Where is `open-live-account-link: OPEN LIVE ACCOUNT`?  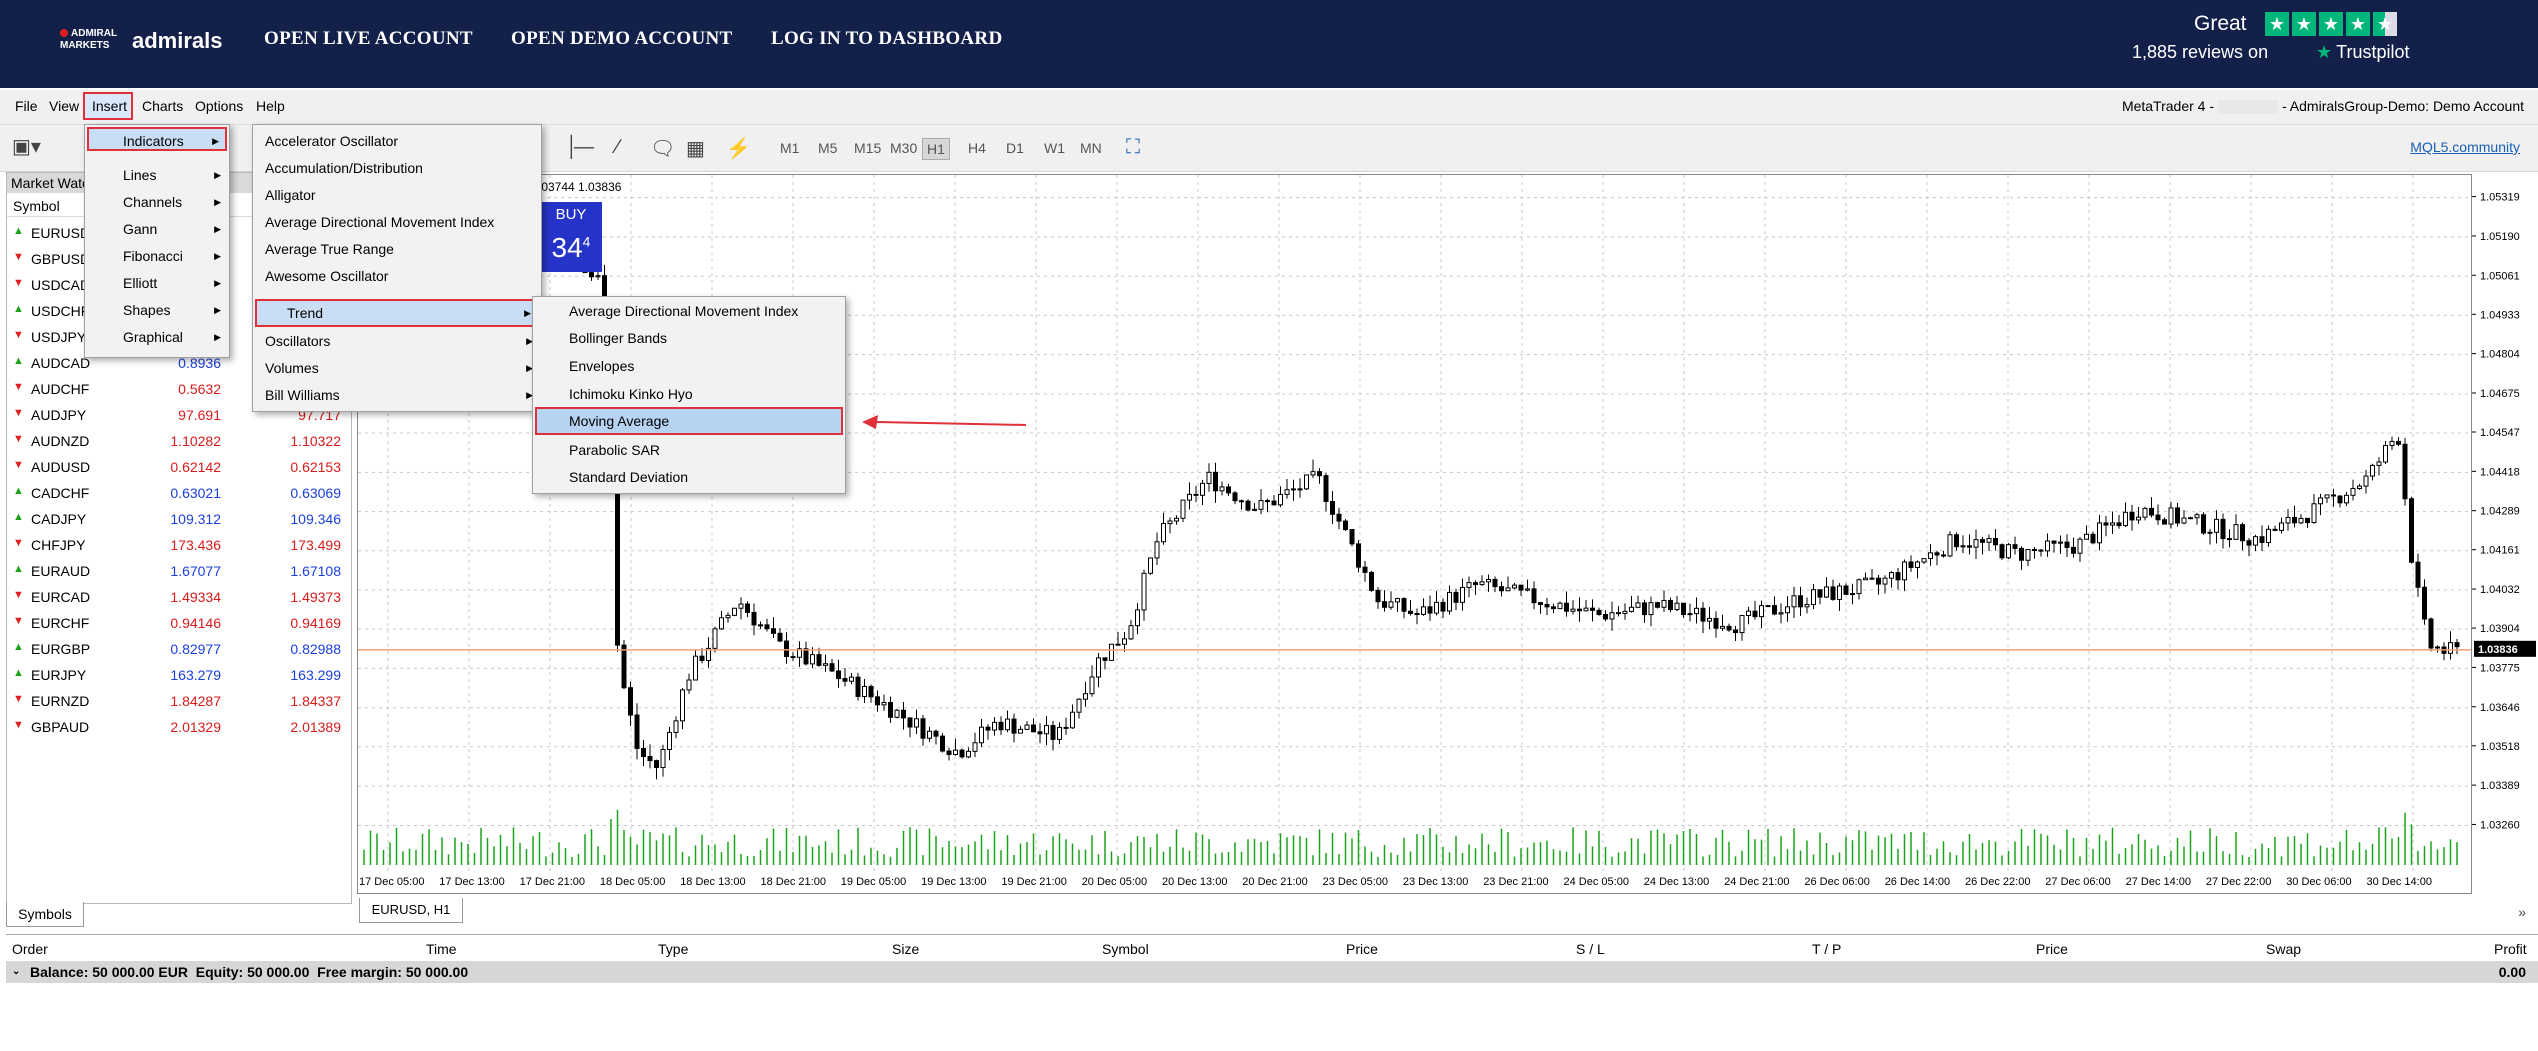 open-live-account-link: OPEN LIVE ACCOUNT is located at coordinates (368, 38).